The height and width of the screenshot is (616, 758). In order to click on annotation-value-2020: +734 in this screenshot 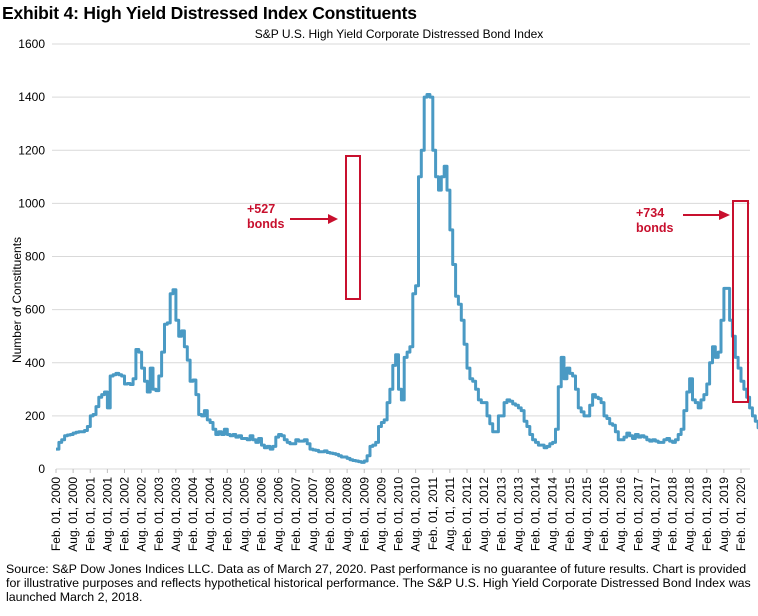, I will do `click(650, 213)`.